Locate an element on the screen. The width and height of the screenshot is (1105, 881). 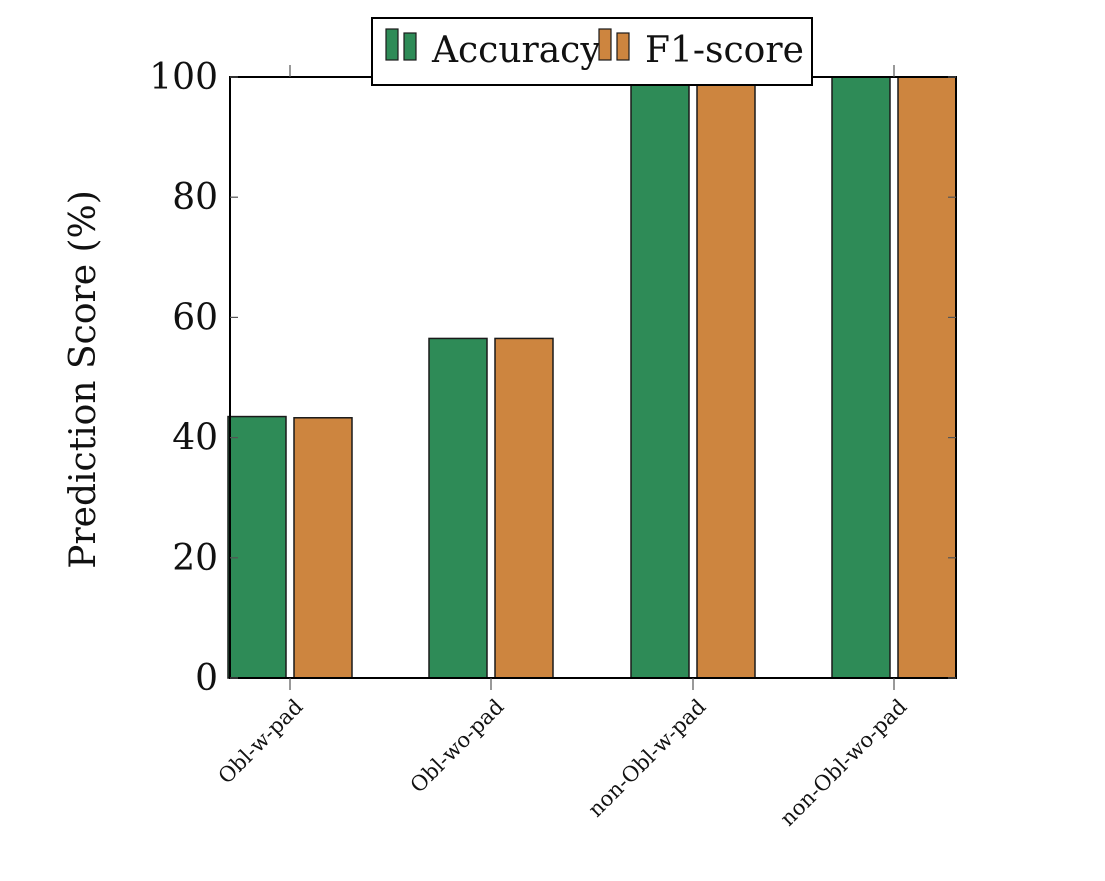
legend-box is located at coordinates (592, 51).